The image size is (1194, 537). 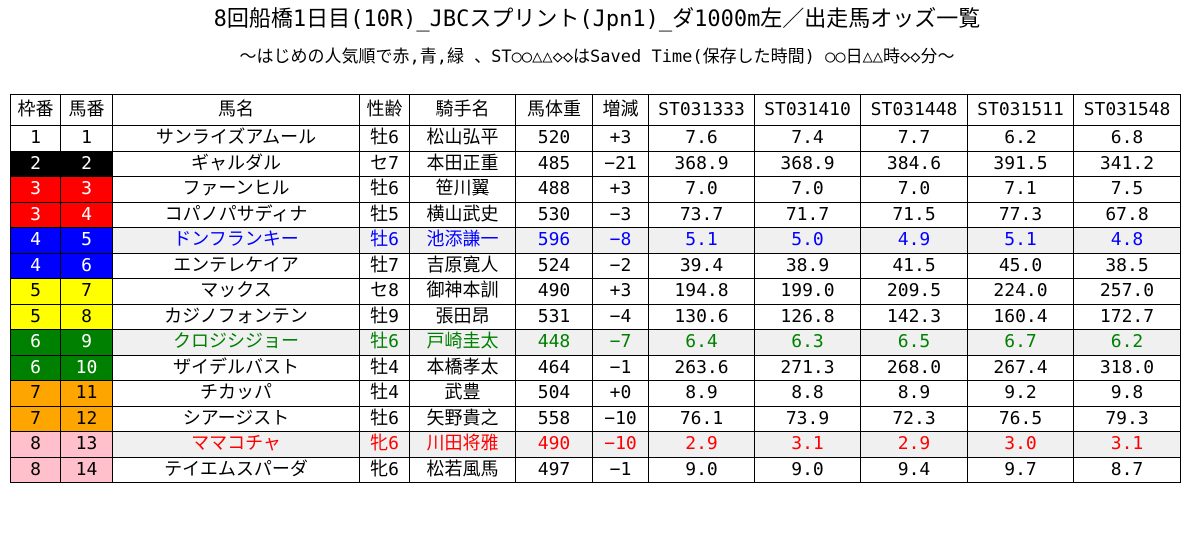 I want to click on horse-number-cell: 1, so click(x=86, y=138).